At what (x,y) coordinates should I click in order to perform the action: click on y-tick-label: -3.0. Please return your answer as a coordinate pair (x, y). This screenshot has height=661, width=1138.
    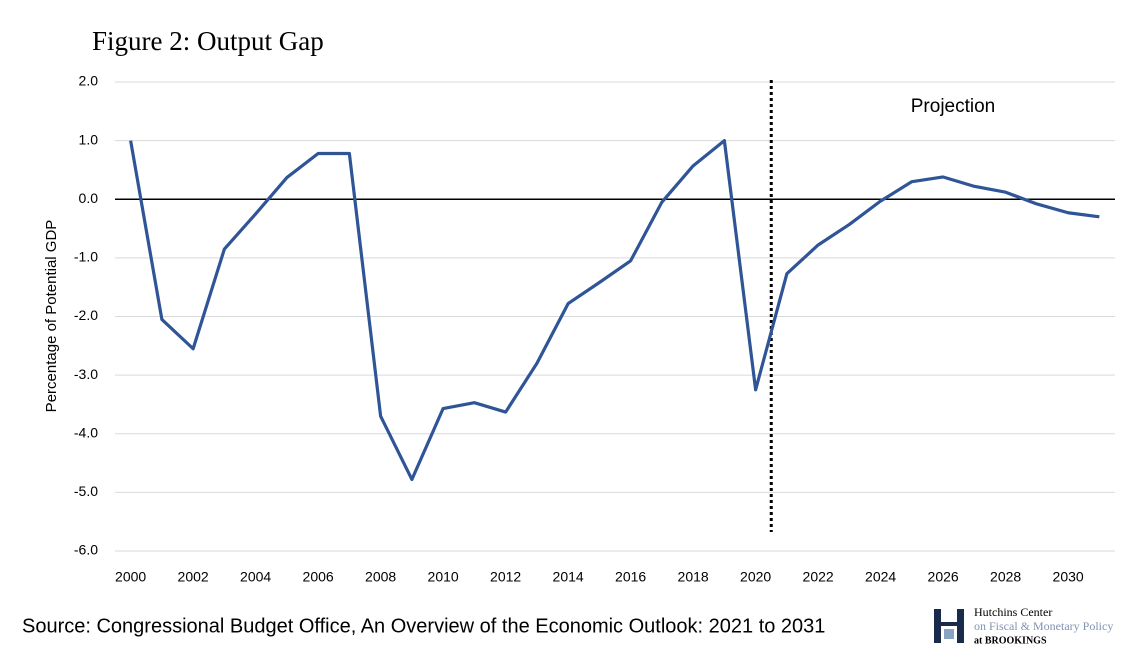
    Looking at the image, I should click on (86, 374).